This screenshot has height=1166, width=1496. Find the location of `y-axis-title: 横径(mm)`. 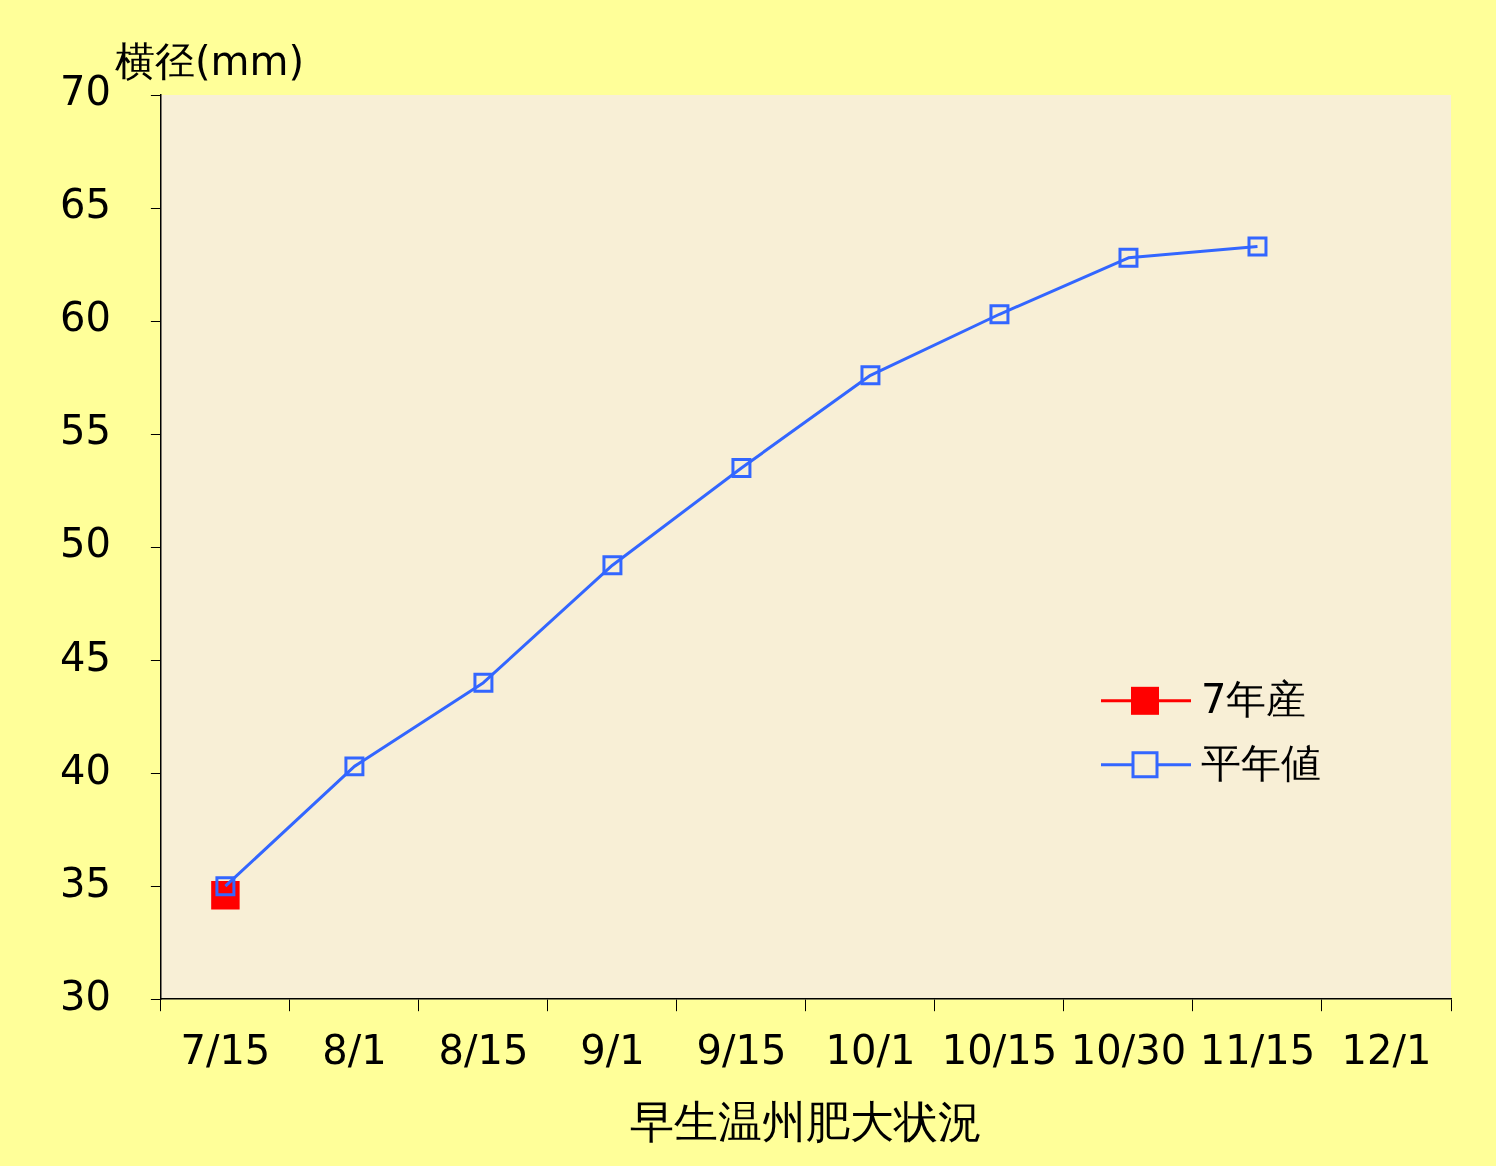

y-axis-title: 横径(mm) is located at coordinates (210, 61).